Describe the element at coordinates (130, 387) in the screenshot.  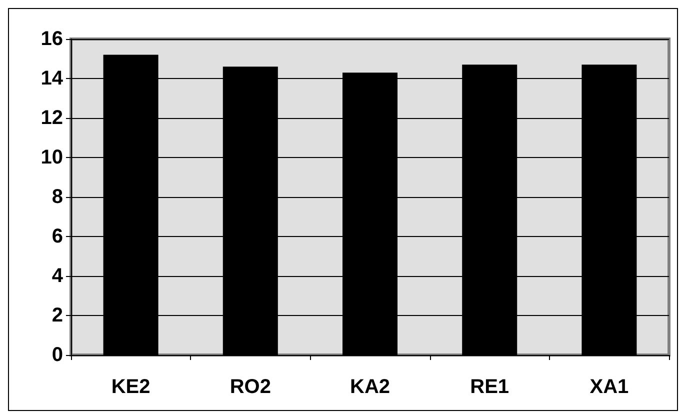
I see `x-tick-label: KE2` at that location.